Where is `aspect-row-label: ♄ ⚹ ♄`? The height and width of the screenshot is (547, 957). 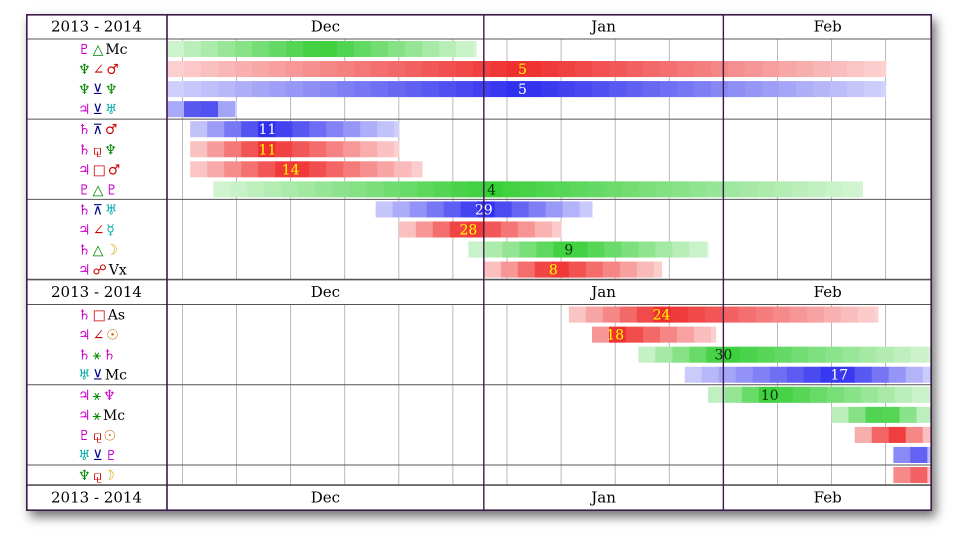
aspect-row-label: ♄ ⚹ ♄ is located at coordinates (97, 356).